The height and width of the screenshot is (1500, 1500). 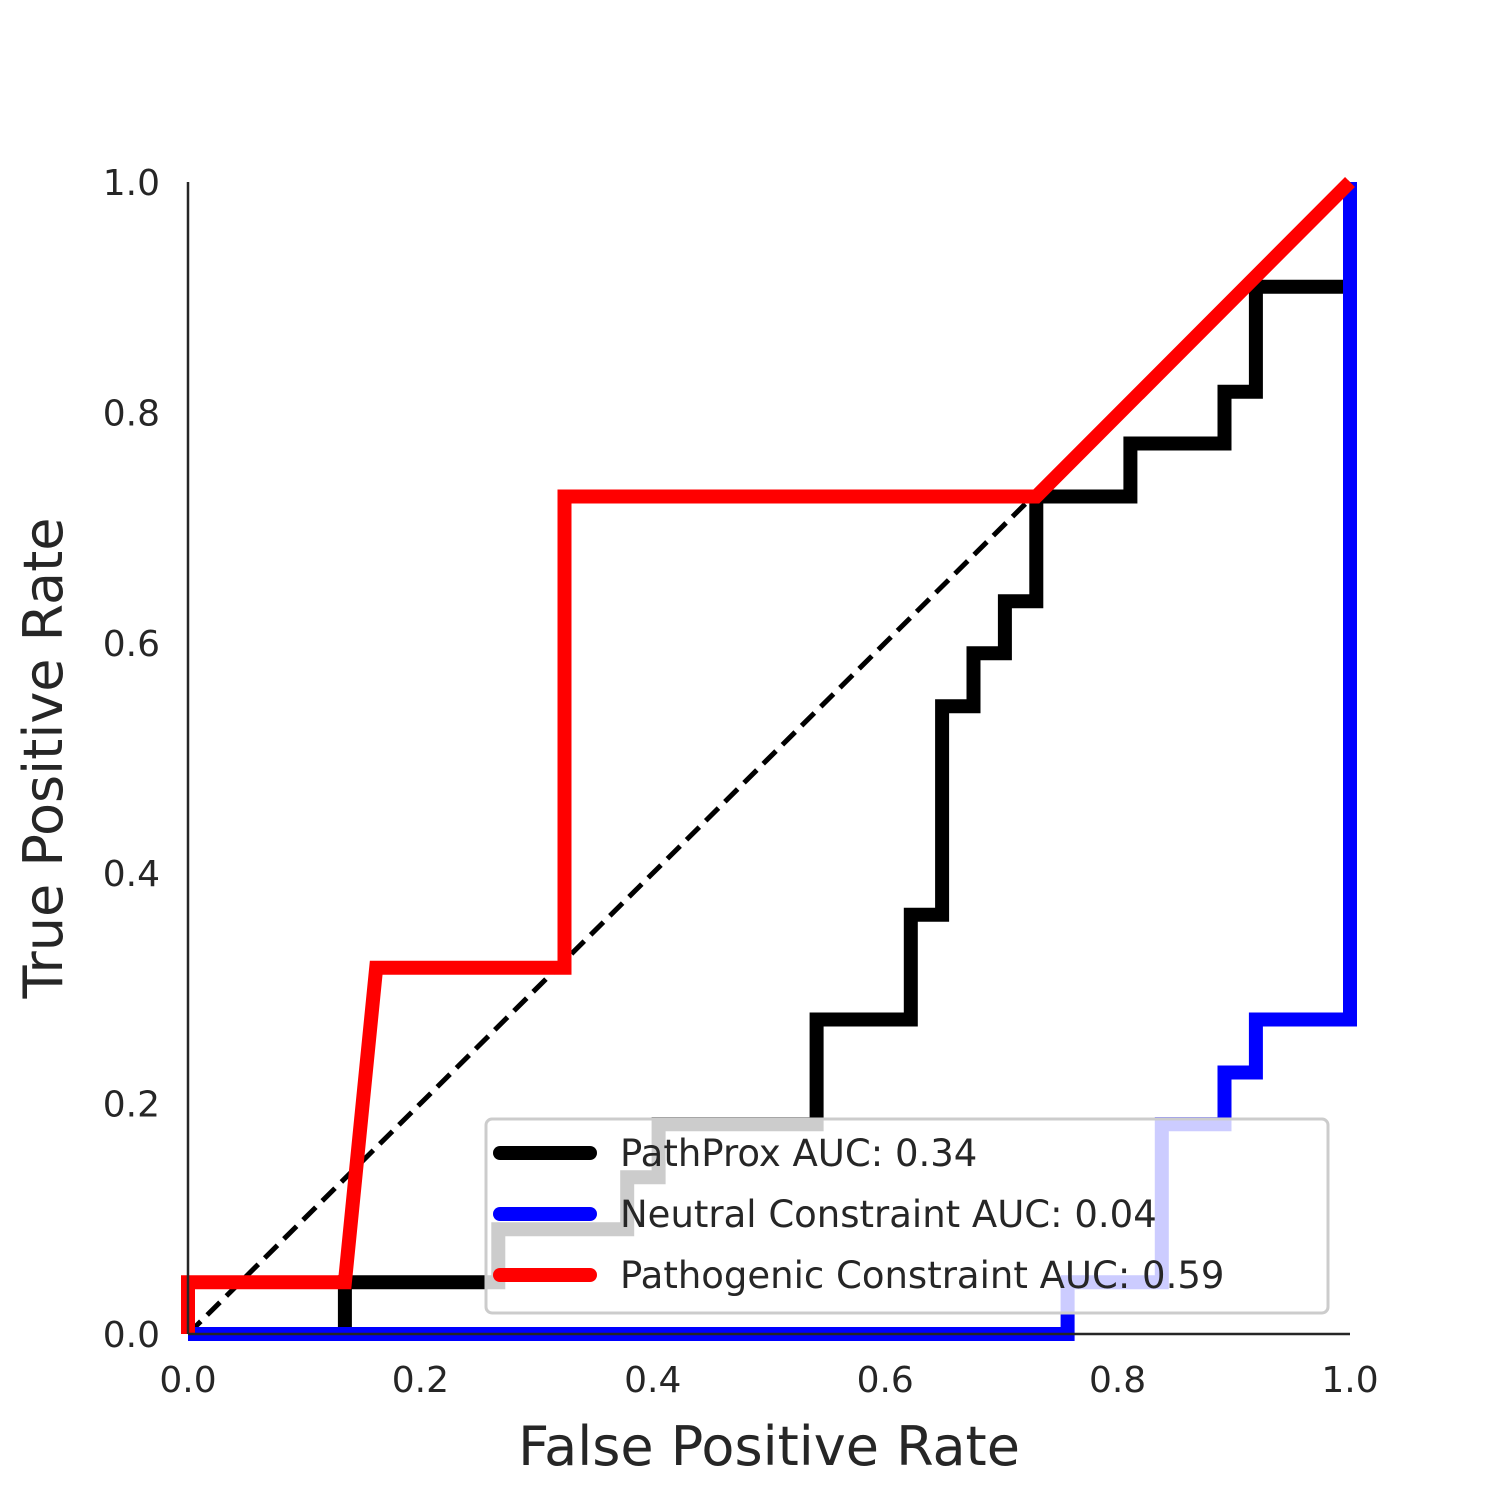 What do you see at coordinates (1349, 1380) in the screenshot?
I see `x-tick-label: 1.0` at bounding box center [1349, 1380].